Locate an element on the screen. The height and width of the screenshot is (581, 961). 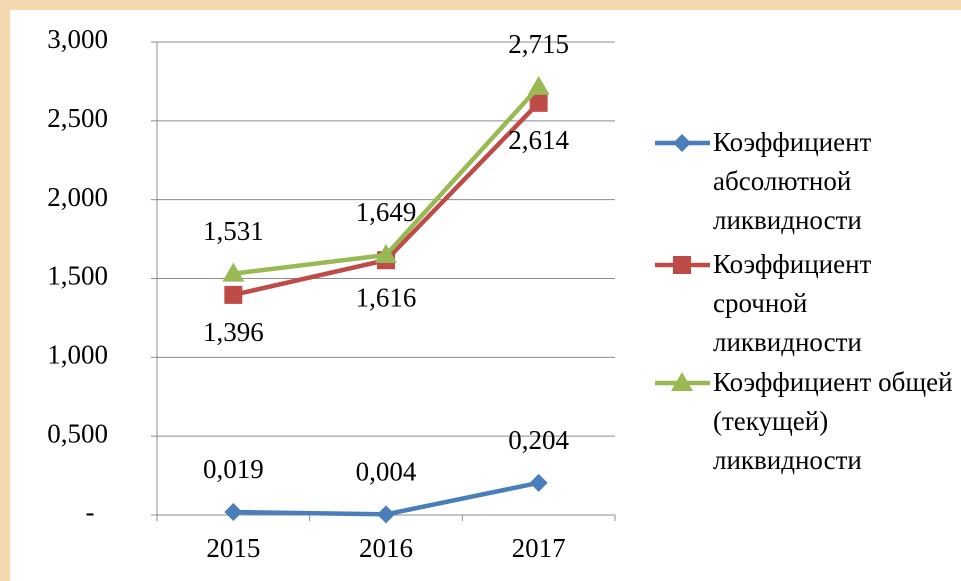
y-tick-label: 1,000 is located at coordinates (77, 355).